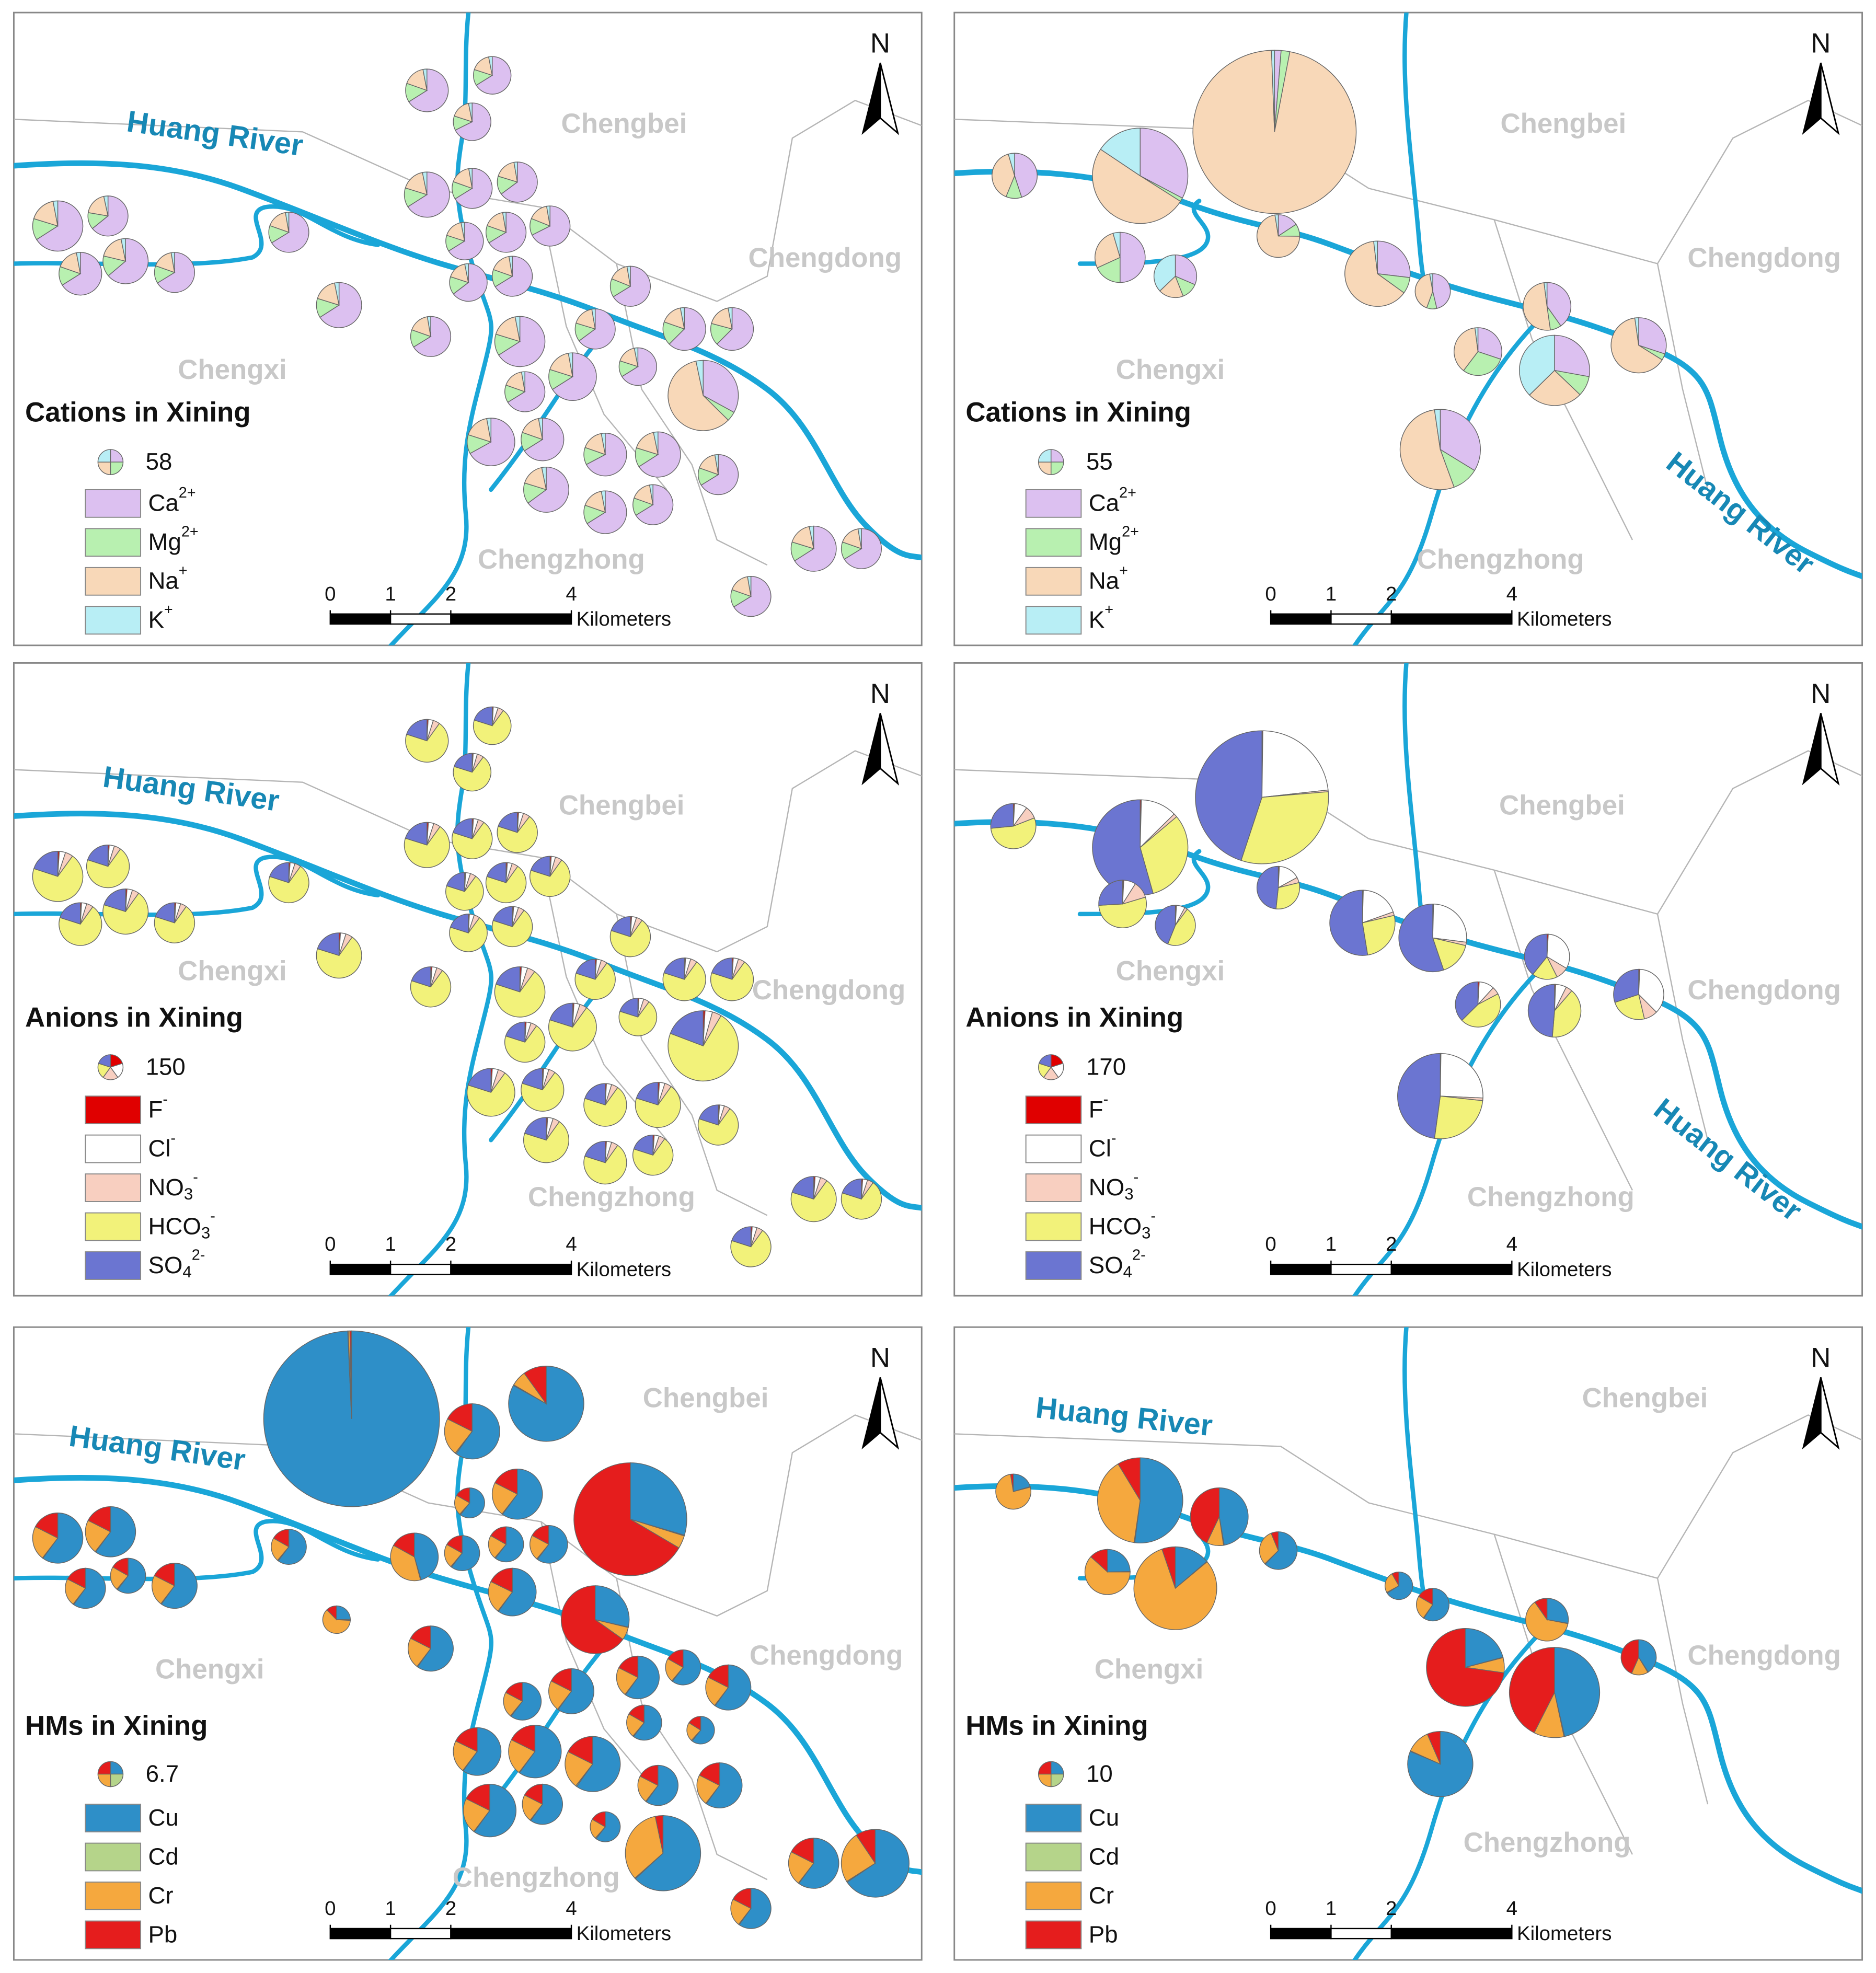  Describe the element at coordinates (1127, 492) in the screenshot. I see `legend-label-sup: 2+` at that location.